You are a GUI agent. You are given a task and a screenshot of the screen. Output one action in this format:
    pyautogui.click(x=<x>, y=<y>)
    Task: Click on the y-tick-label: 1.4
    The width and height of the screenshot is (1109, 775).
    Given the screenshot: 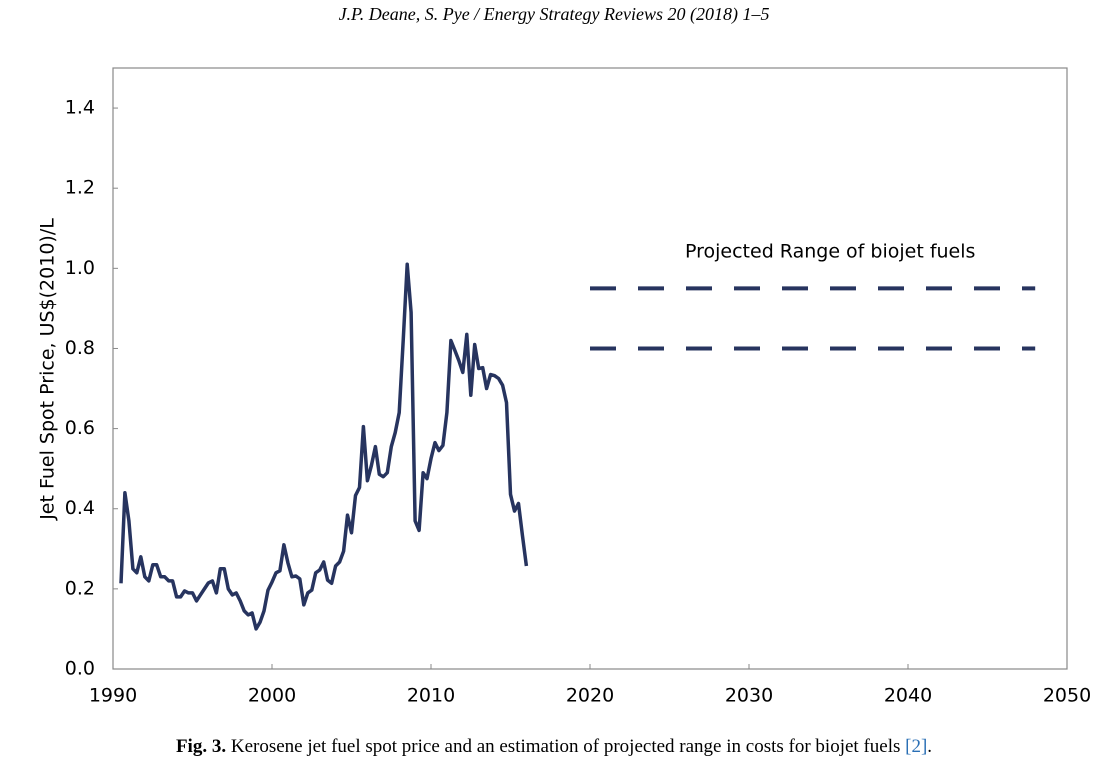 What is the action you would take?
    pyautogui.click(x=80, y=108)
    